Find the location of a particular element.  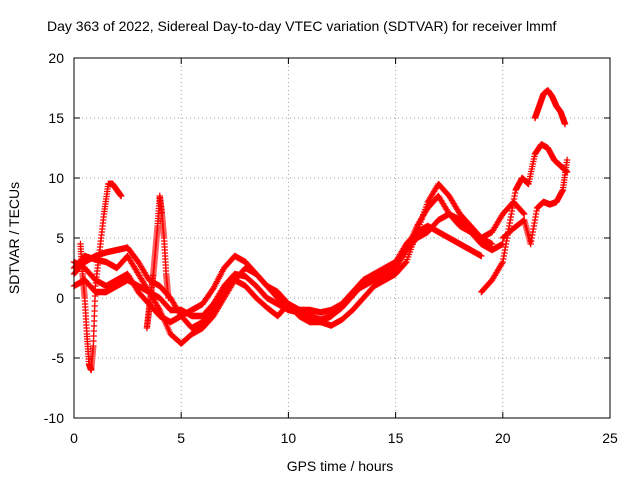

y-tick-label: 5 is located at coordinates (60, 238).